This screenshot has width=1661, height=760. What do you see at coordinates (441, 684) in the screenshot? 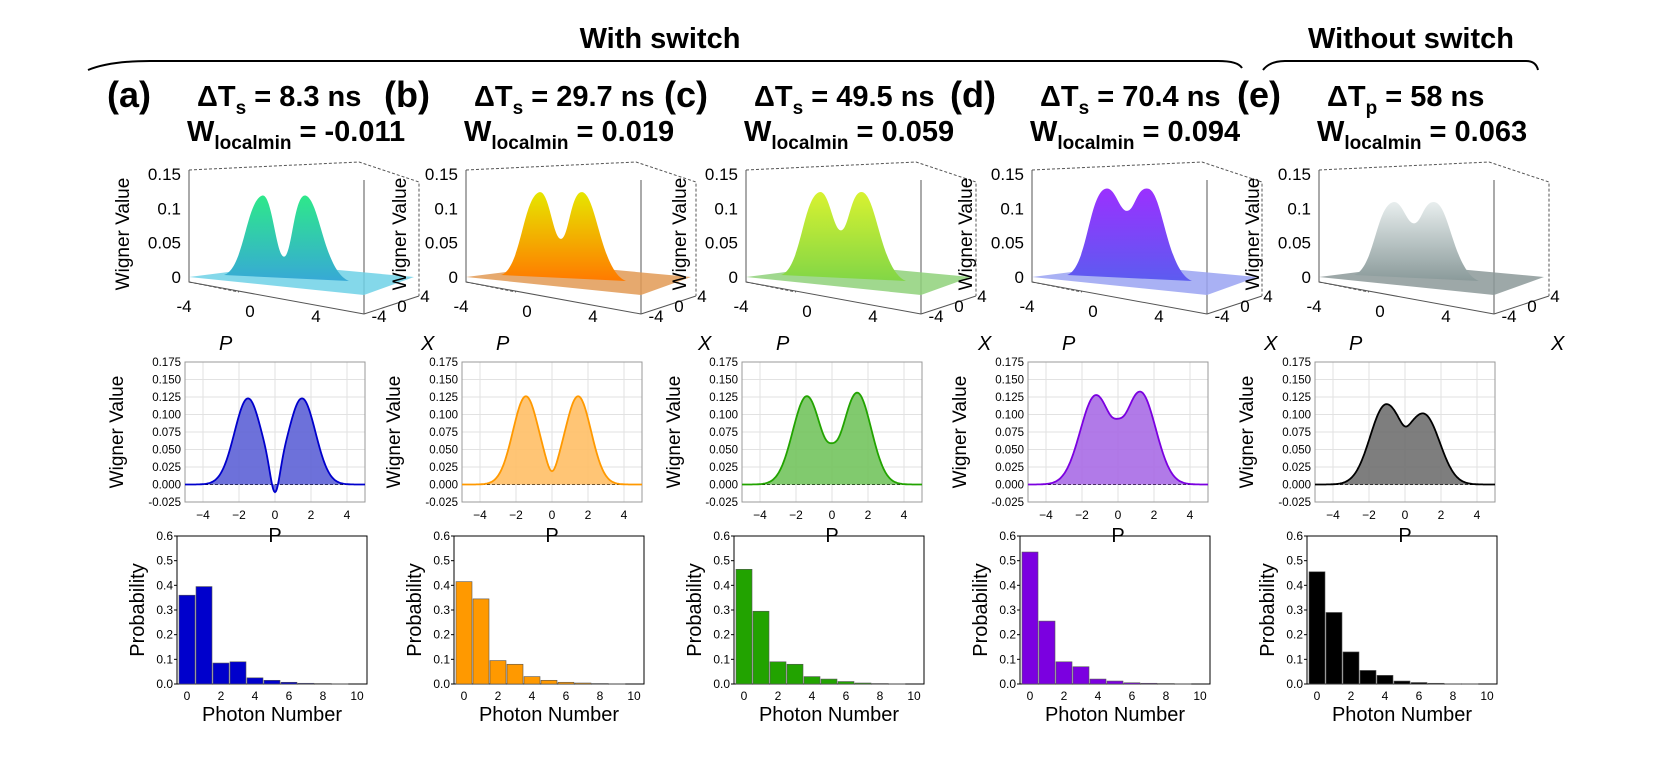
I see `y-tick-label: 0.0` at bounding box center [441, 684].